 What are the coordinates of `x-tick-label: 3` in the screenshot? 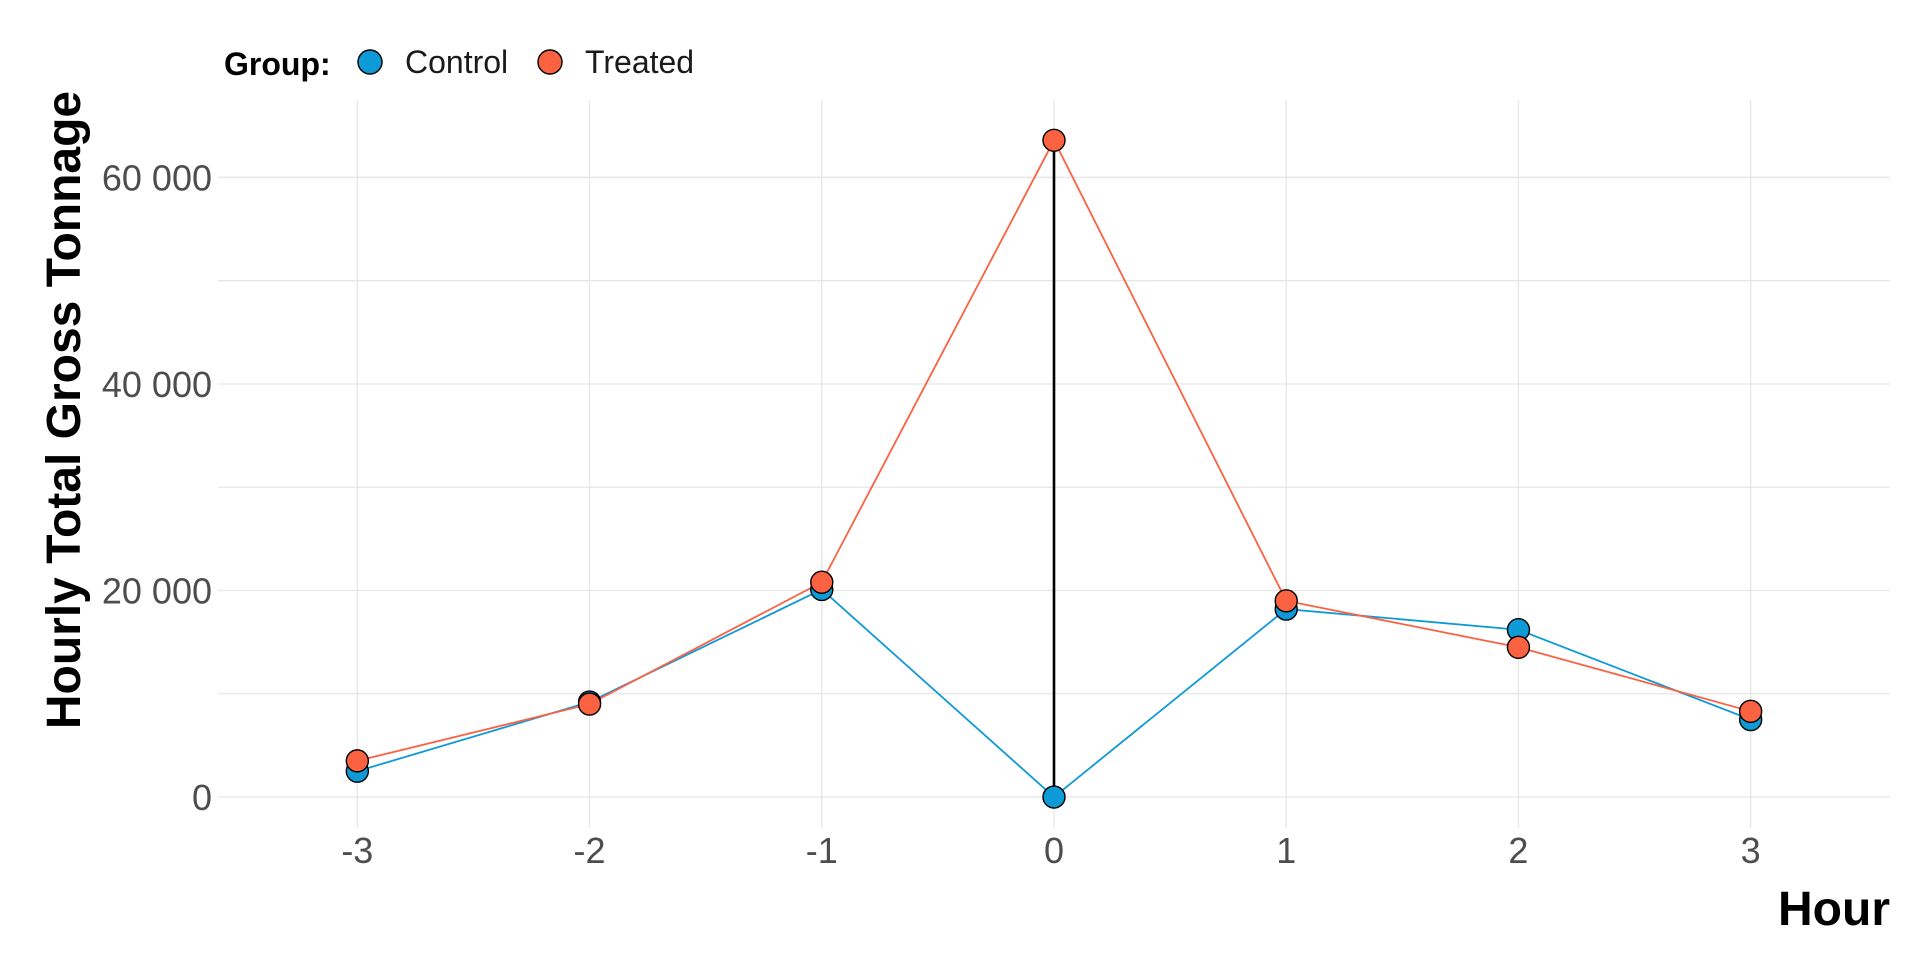 It's located at (1751, 850).